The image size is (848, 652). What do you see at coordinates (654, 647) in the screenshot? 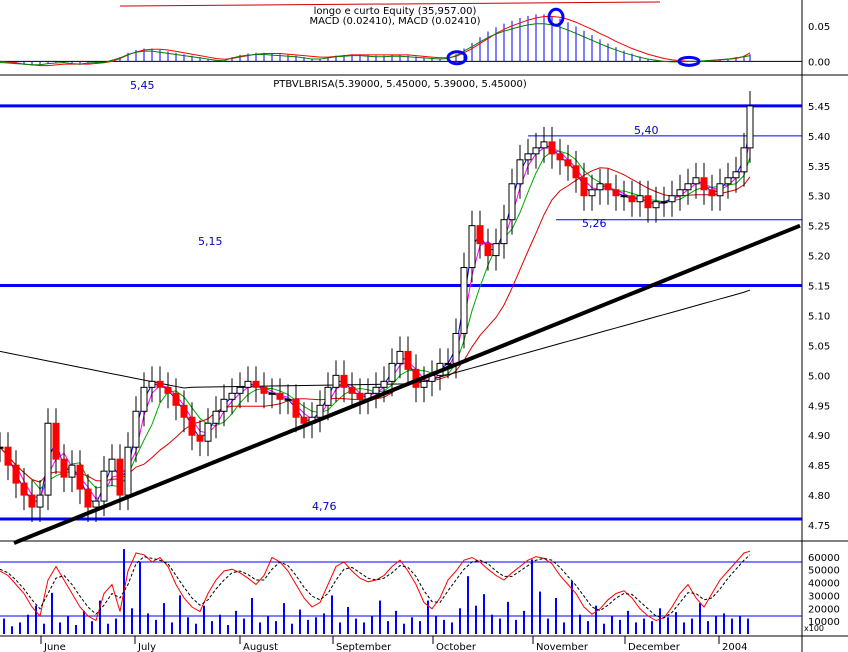
I see `x-axis-label: December` at bounding box center [654, 647].